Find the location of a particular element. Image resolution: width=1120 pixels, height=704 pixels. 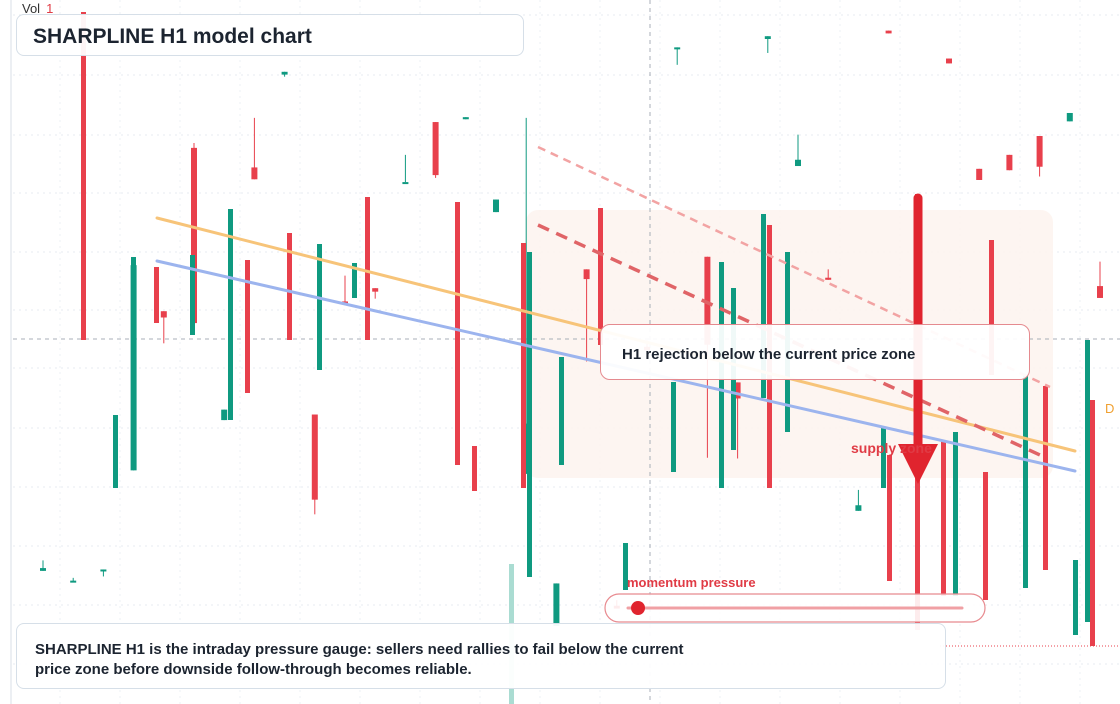

chart-title-card: SHARPLINE H1 model chart is located at coordinates (270, 35).